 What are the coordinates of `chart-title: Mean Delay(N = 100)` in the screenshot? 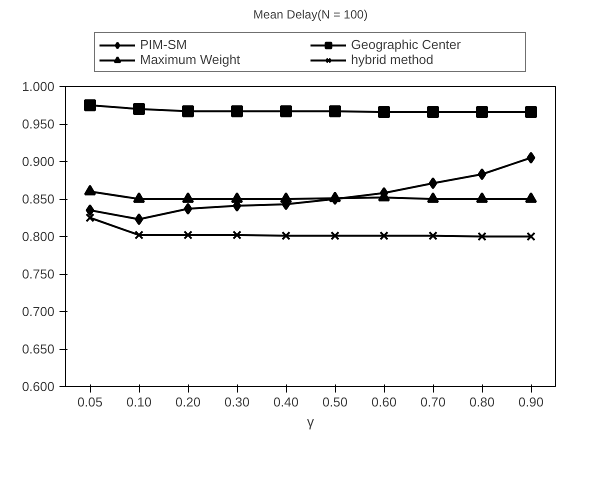 It's located at (310, 15).